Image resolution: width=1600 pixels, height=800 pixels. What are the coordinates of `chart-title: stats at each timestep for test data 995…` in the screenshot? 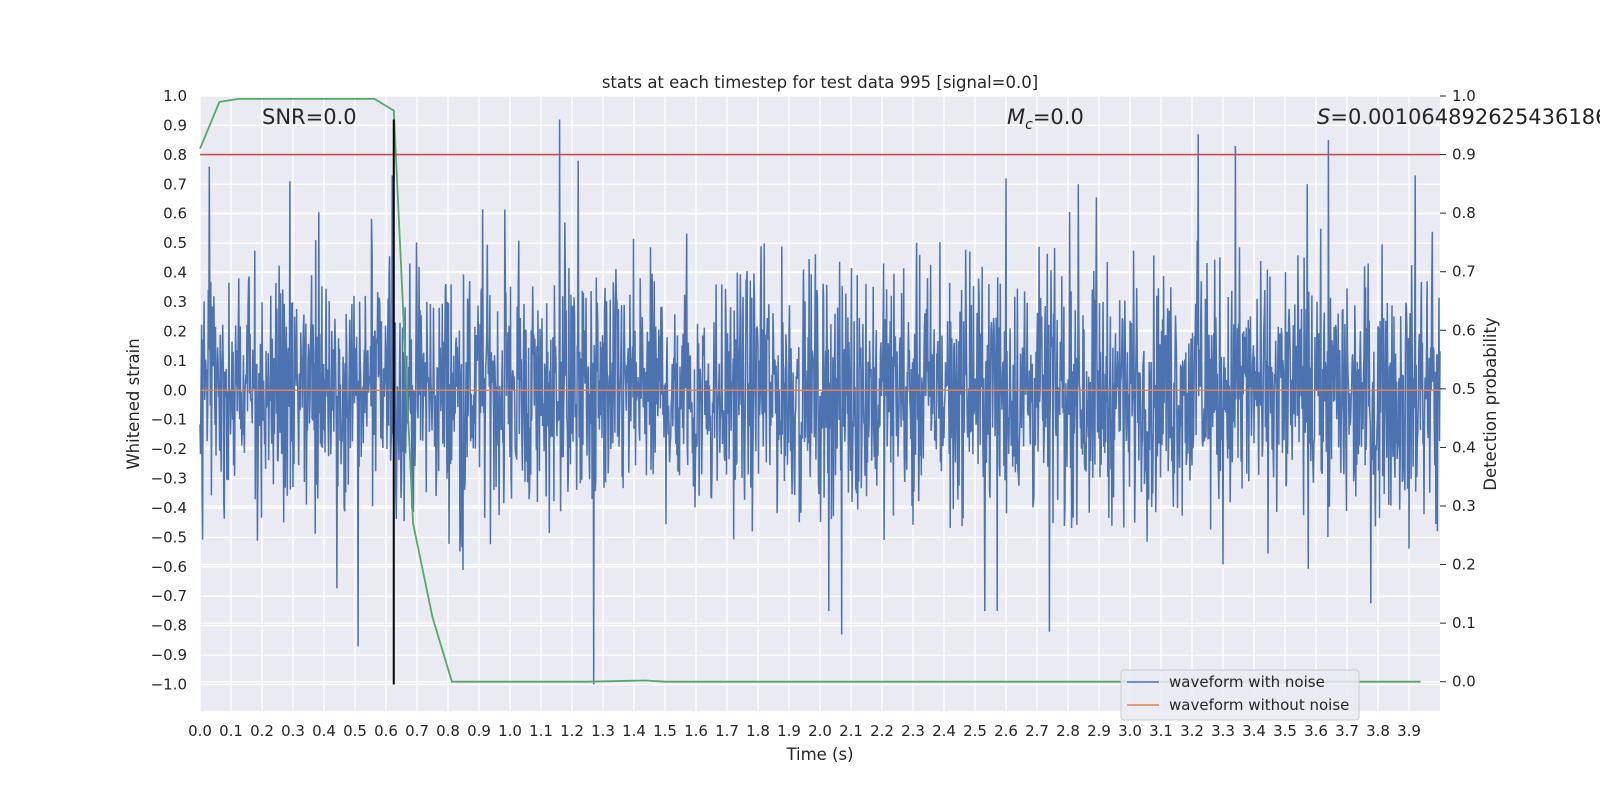 It's located at (820, 82).